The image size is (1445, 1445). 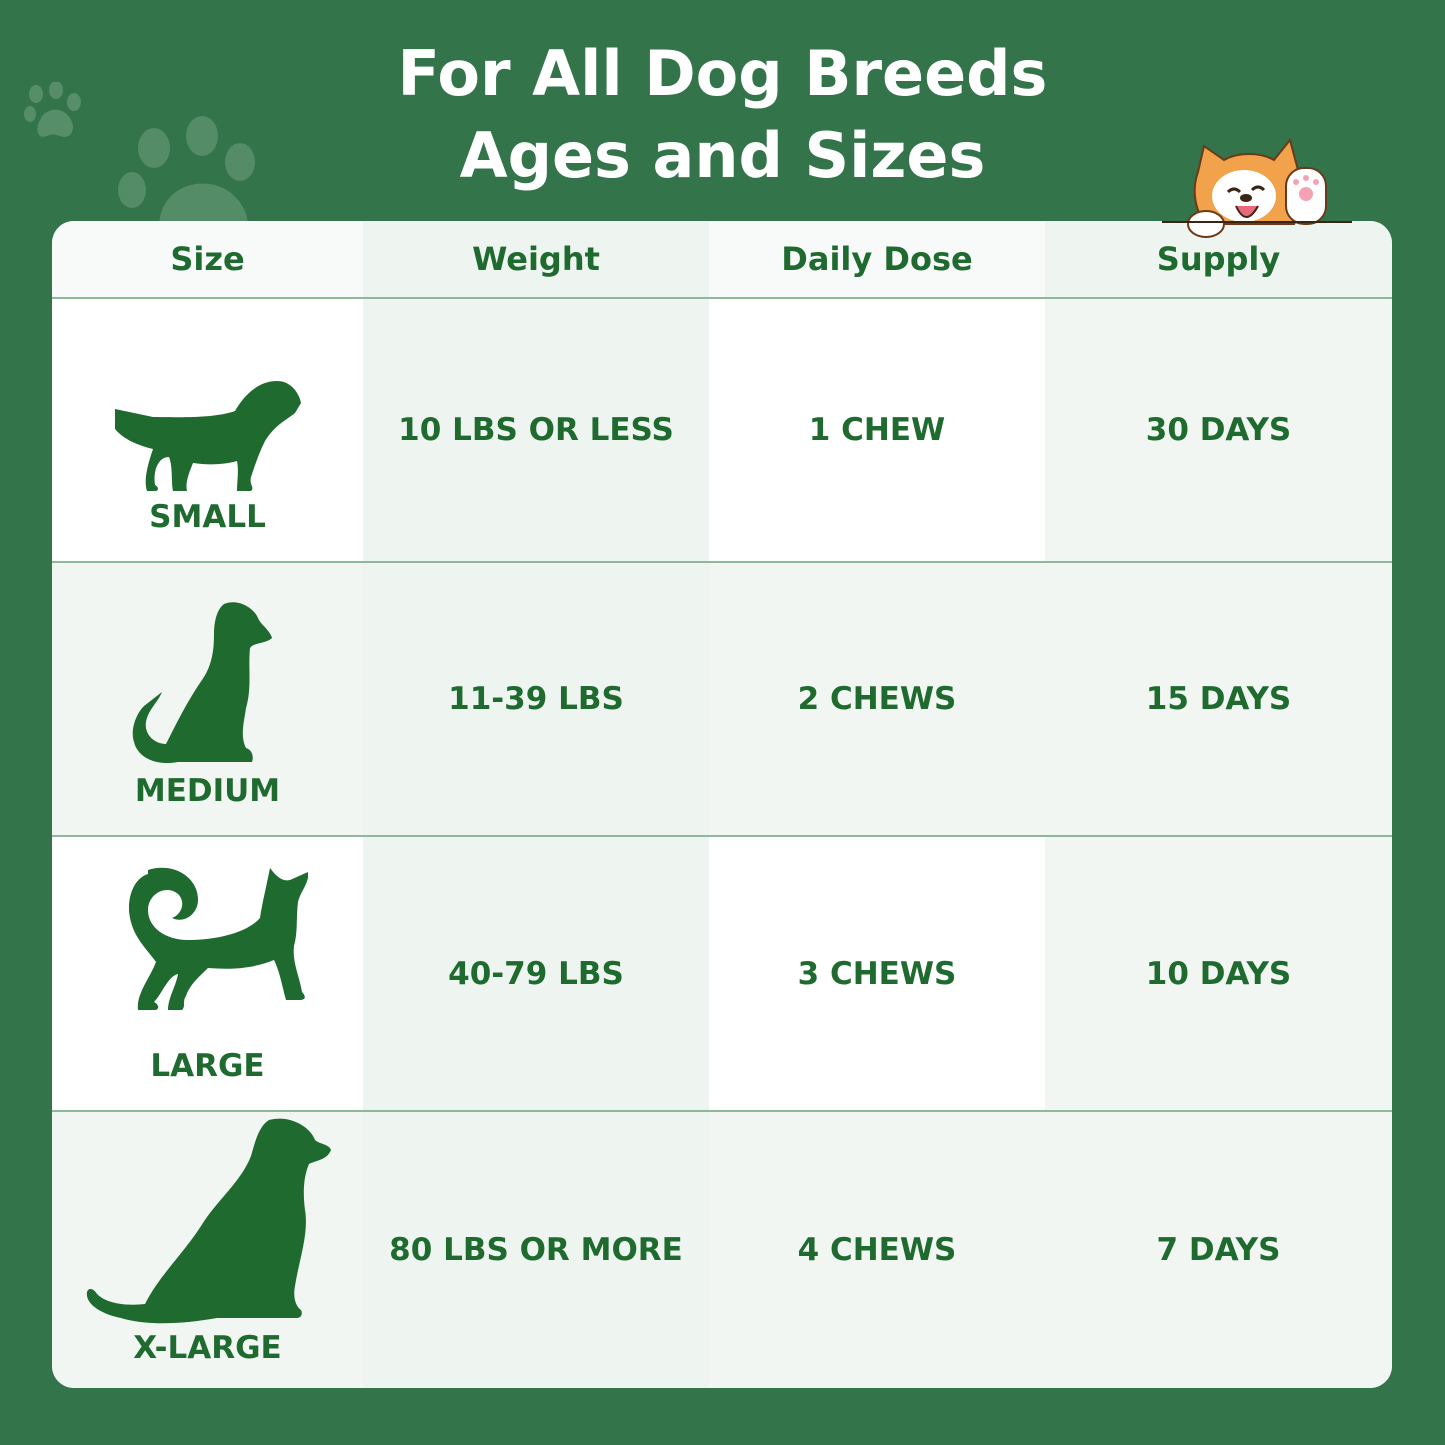 What do you see at coordinates (536, 260) in the screenshot?
I see `header-weight: Weight` at bounding box center [536, 260].